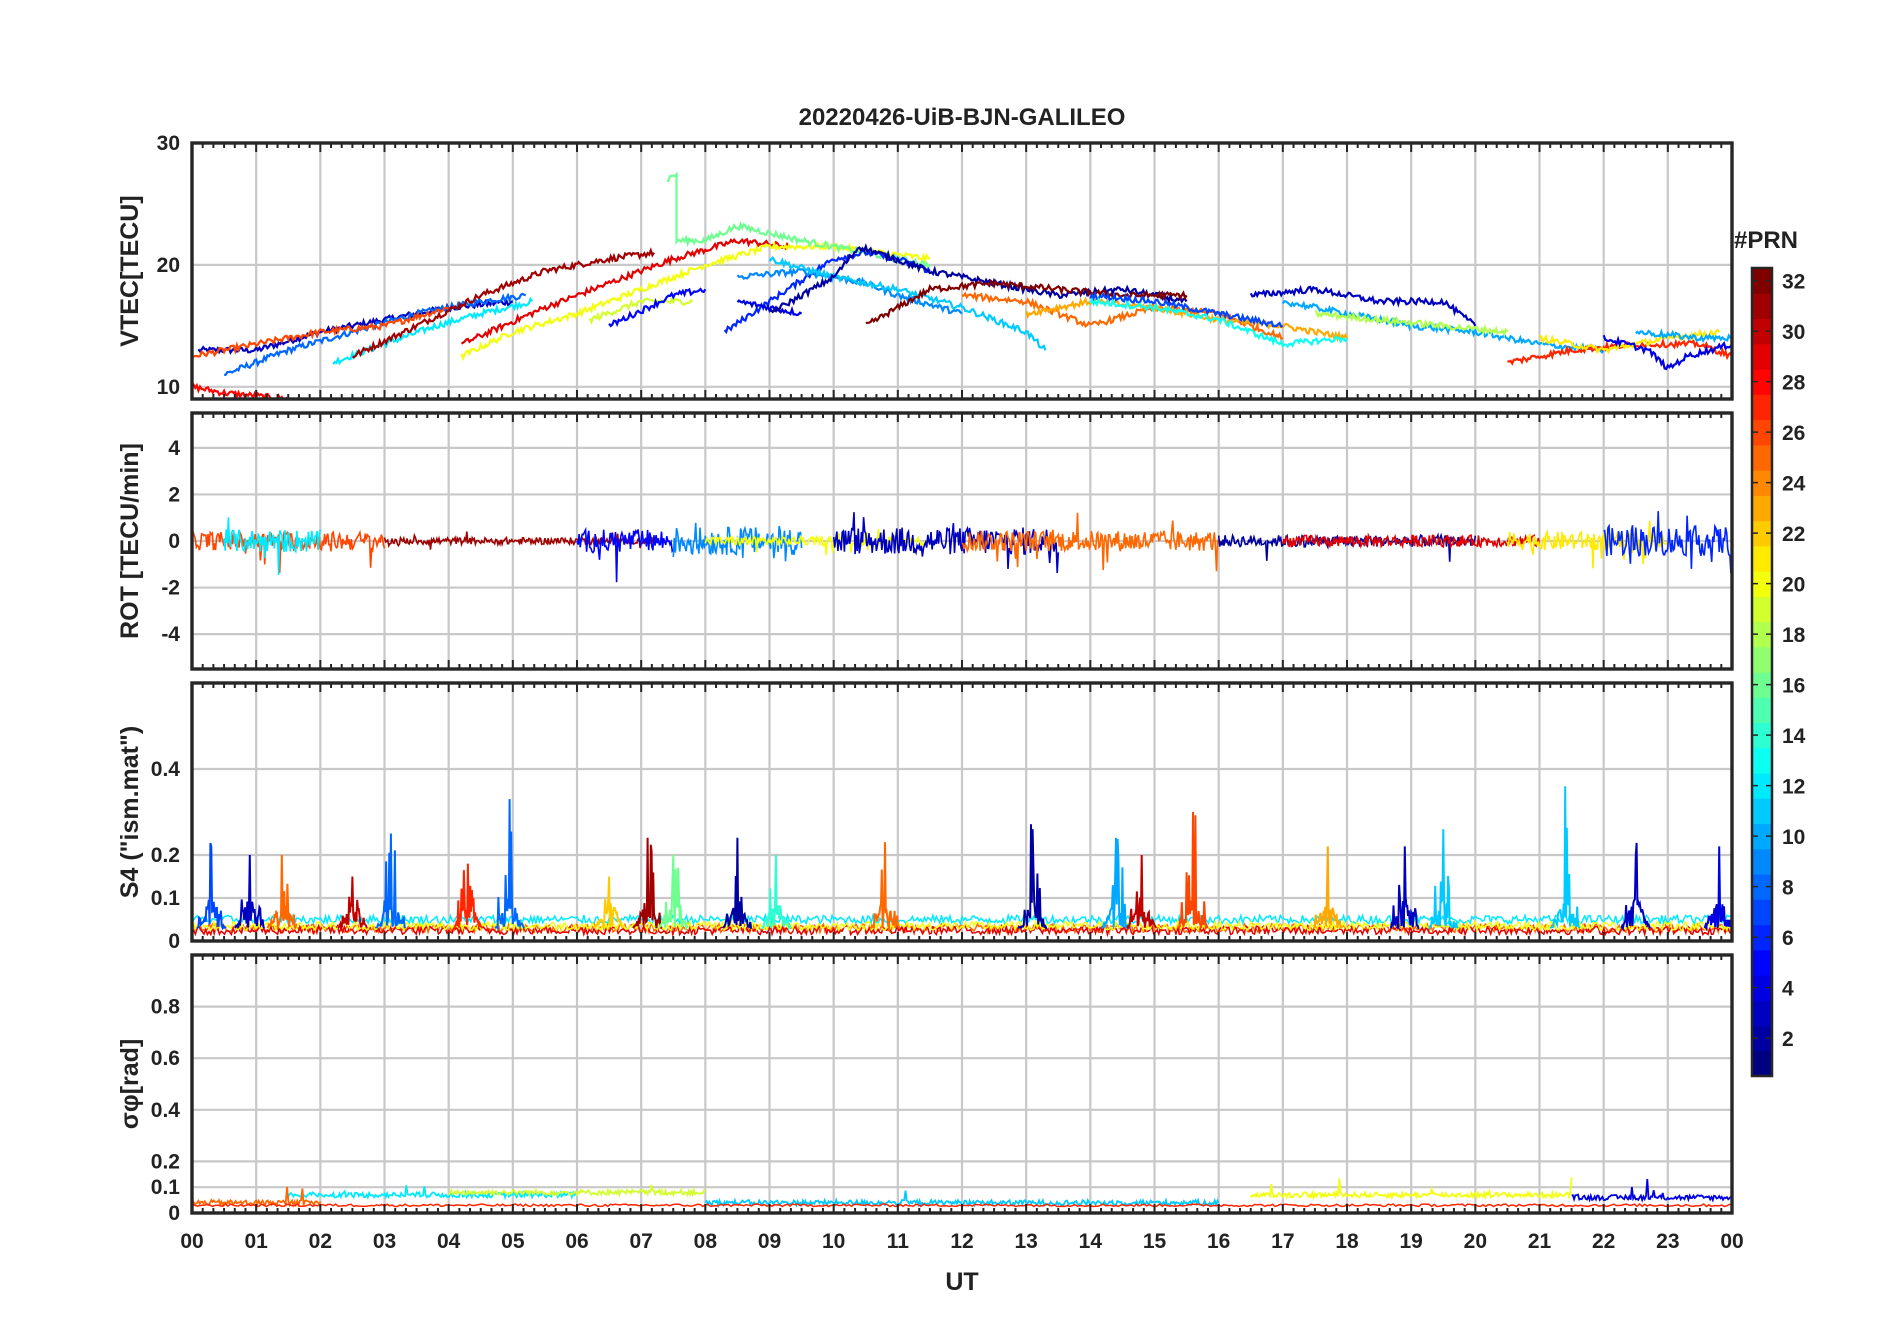  I want to click on y-tick-label: -4, so click(170, 634).